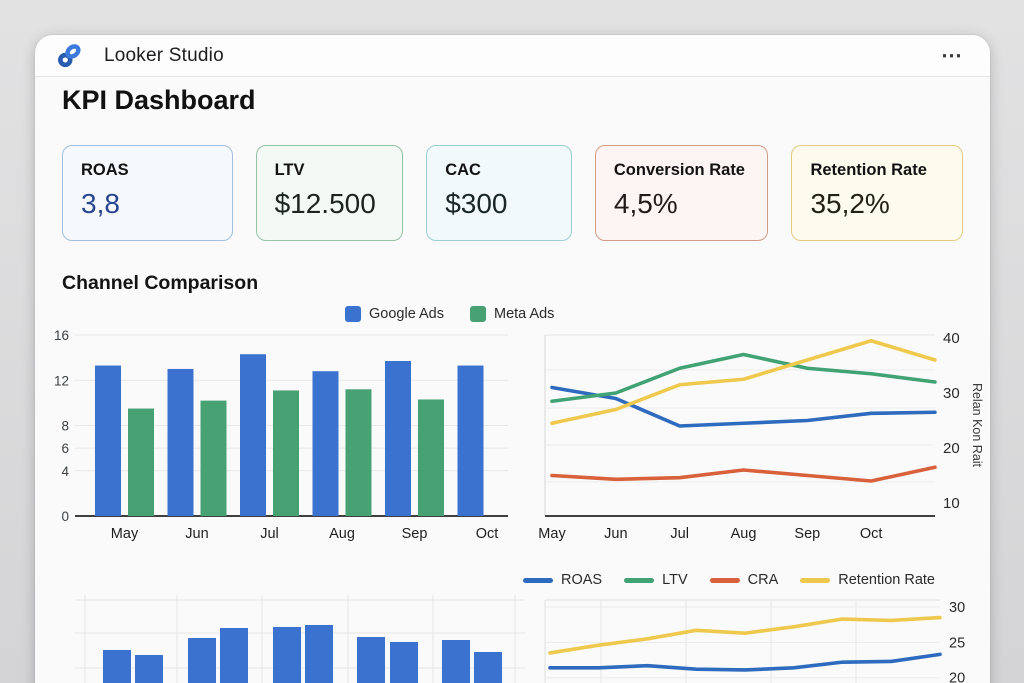 The height and width of the screenshot is (683, 1024). I want to click on app-title: Looker Studio, so click(164, 55).